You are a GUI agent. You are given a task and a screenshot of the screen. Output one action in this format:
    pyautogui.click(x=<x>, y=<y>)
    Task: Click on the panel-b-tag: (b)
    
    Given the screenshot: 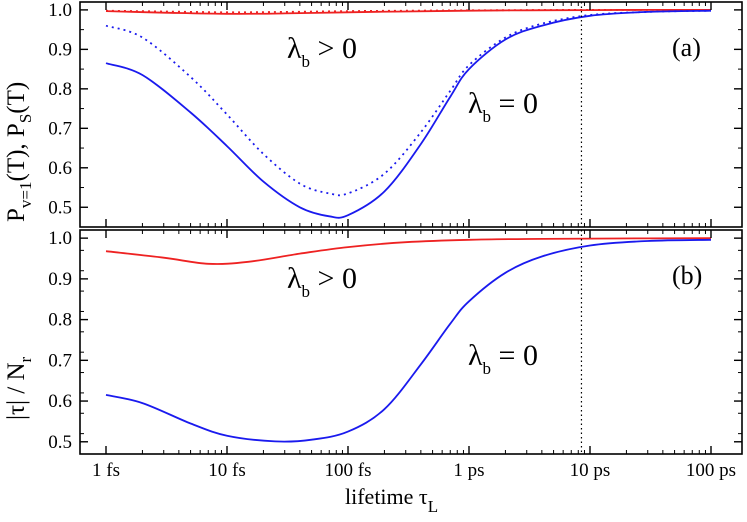 What is the action you would take?
    pyautogui.click(x=687, y=275)
    